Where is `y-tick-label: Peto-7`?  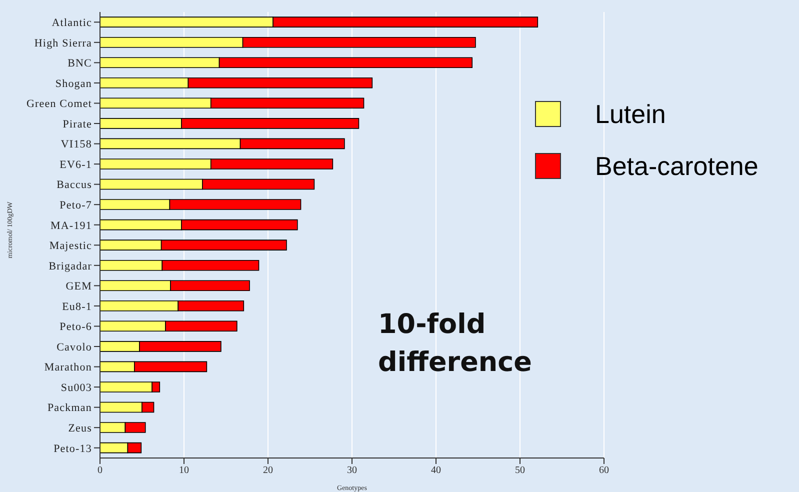 y-tick-label: Peto-7 is located at coordinates (76, 205).